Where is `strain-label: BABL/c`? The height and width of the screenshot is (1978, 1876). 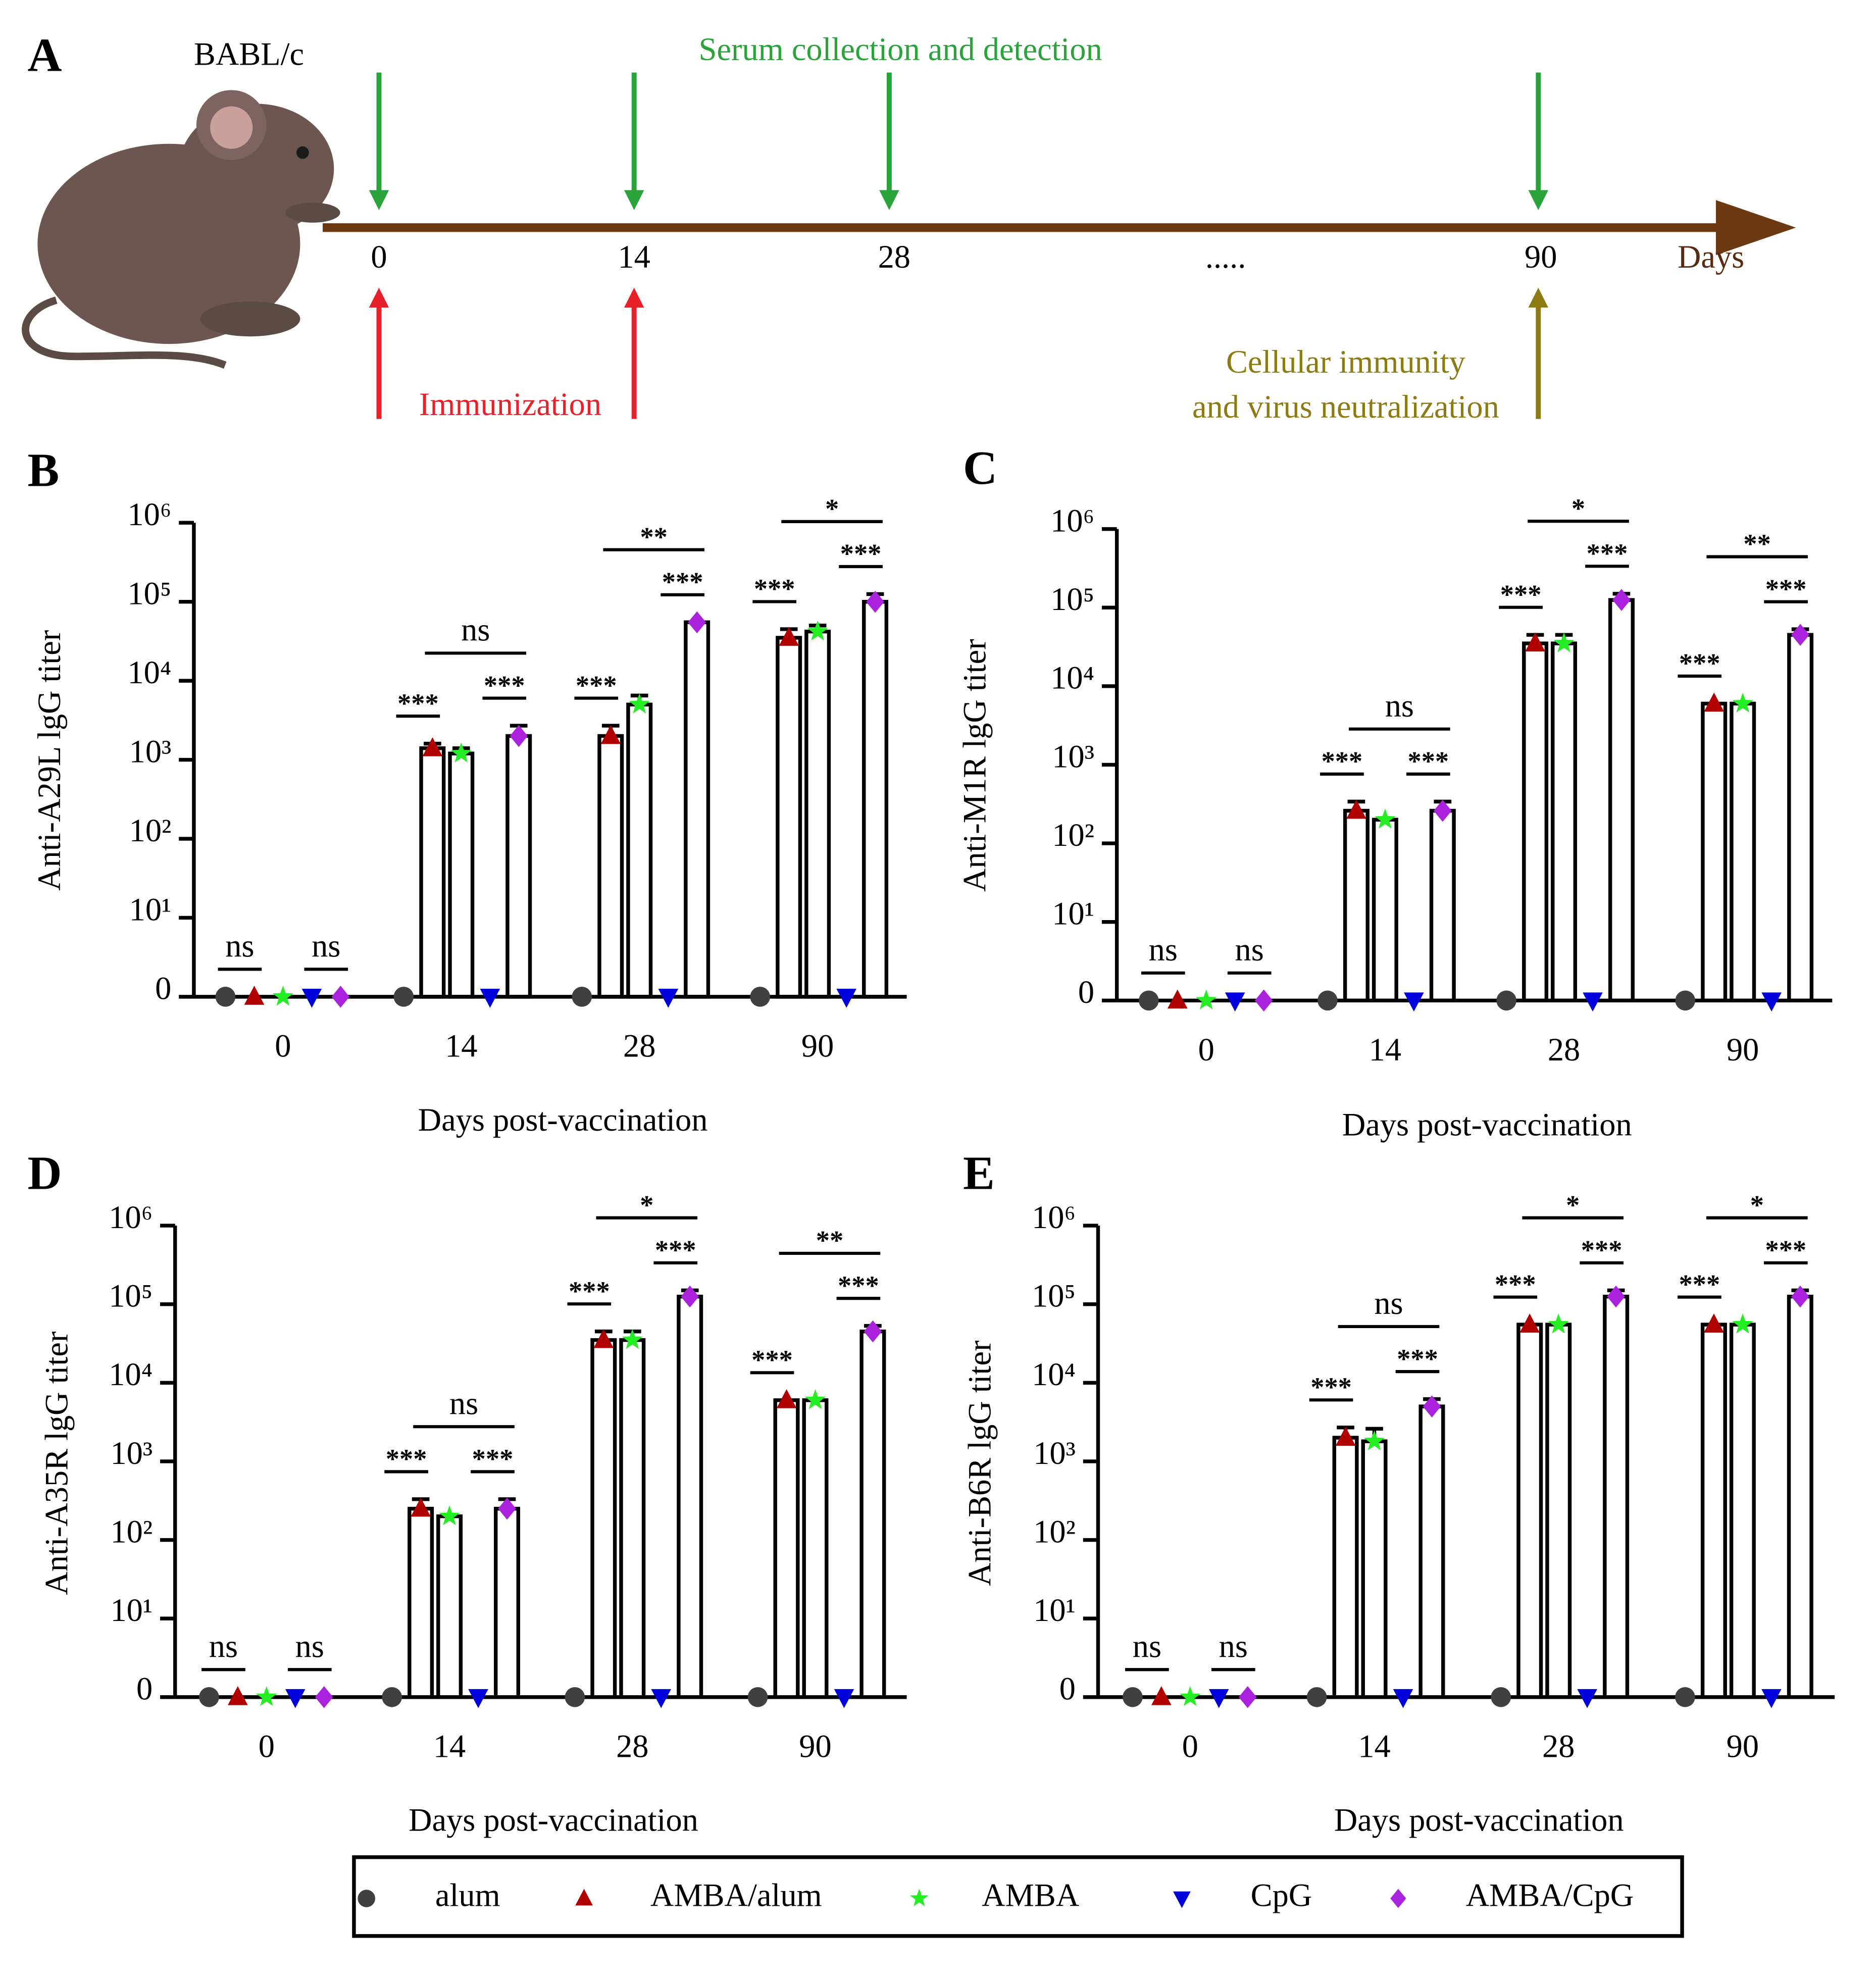 strain-label: BABL/c is located at coordinates (249, 54).